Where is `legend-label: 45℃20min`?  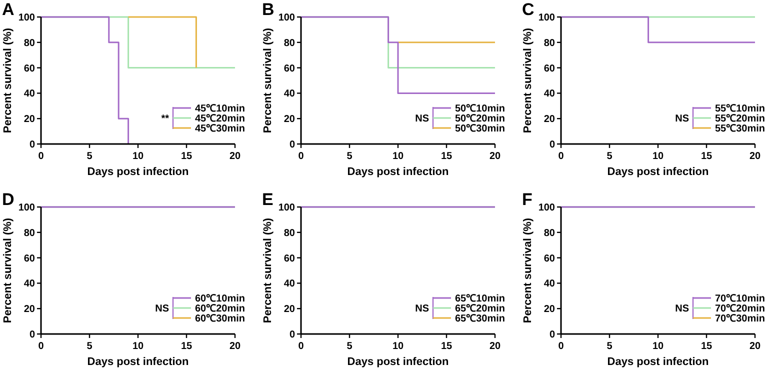 legend-label: 45℃20min is located at coordinates (220, 119).